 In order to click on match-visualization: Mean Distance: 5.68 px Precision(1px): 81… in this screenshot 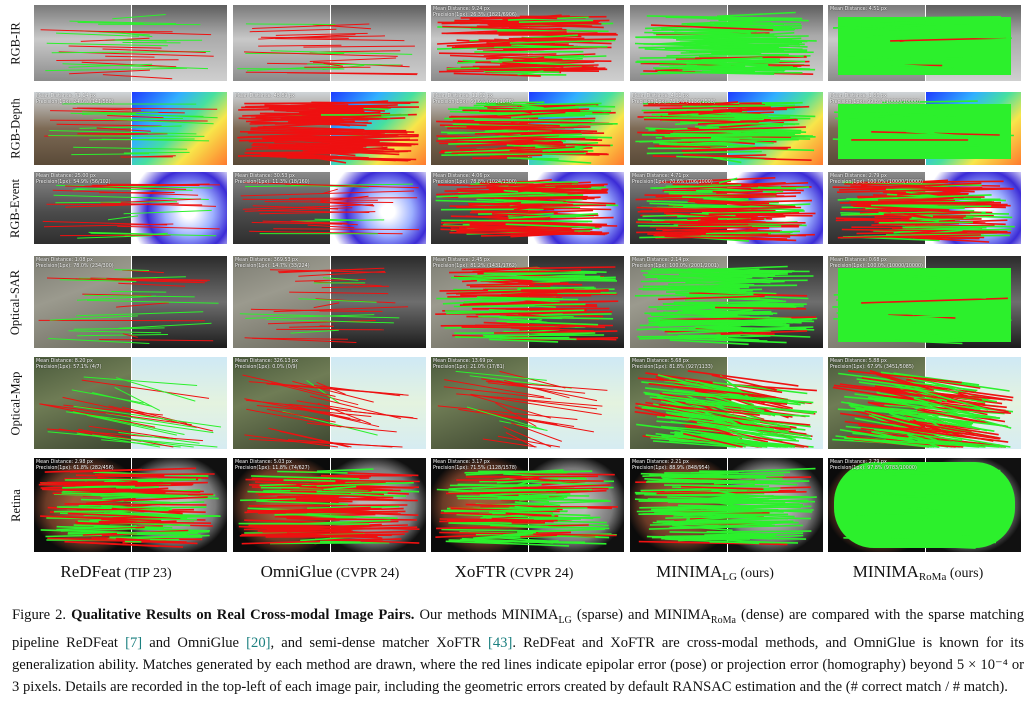, I will do `click(726, 403)`.